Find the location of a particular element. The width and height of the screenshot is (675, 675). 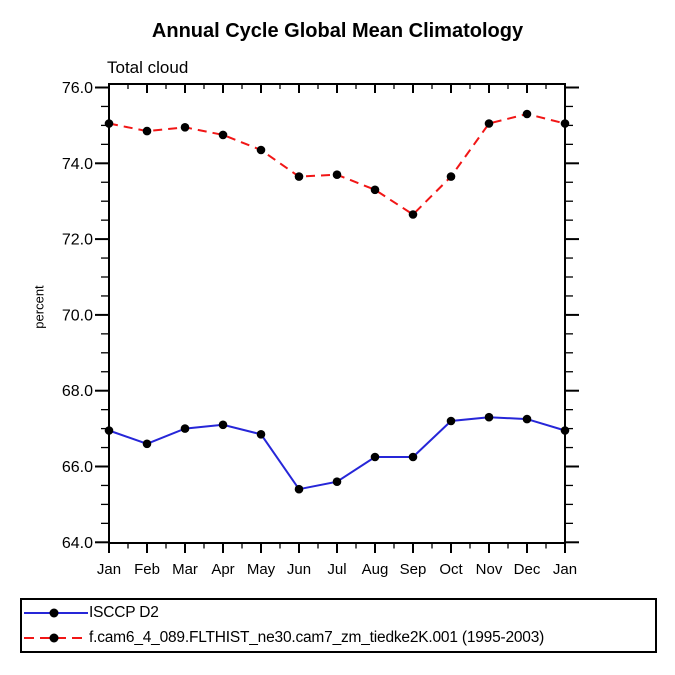

x-tick-label: Dec is located at coordinates (527, 569).